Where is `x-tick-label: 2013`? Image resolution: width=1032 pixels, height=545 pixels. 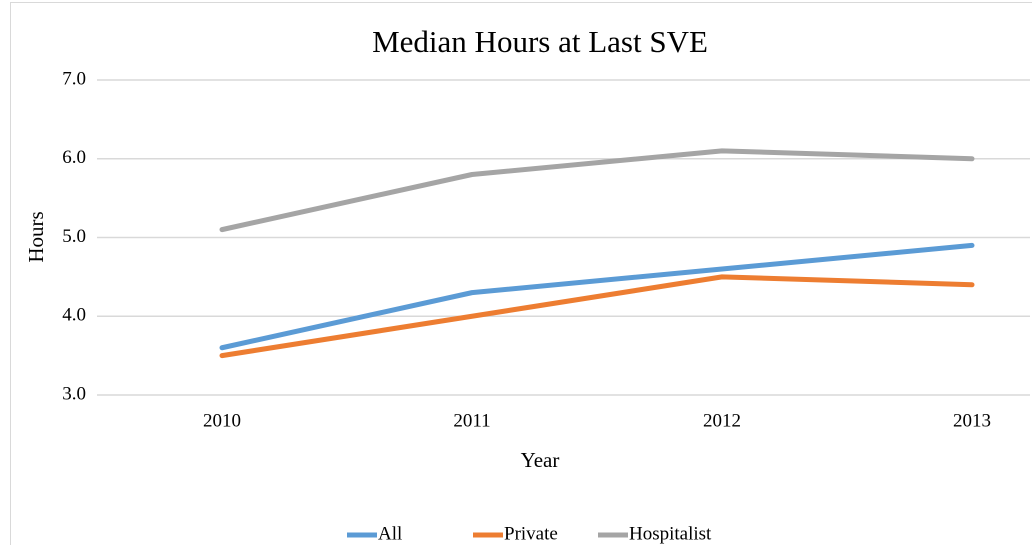
x-tick-label: 2013 is located at coordinates (972, 420).